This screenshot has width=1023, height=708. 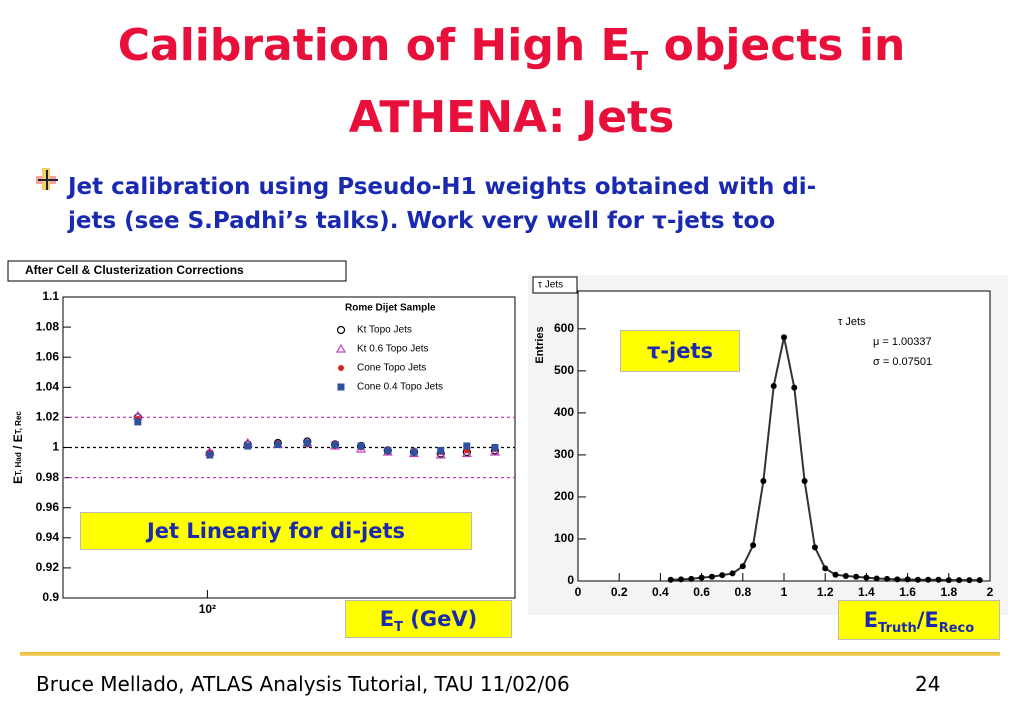 What do you see at coordinates (902, 362) in the screenshot?
I see `stats-text: σ = 0.07501` at bounding box center [902, 362].